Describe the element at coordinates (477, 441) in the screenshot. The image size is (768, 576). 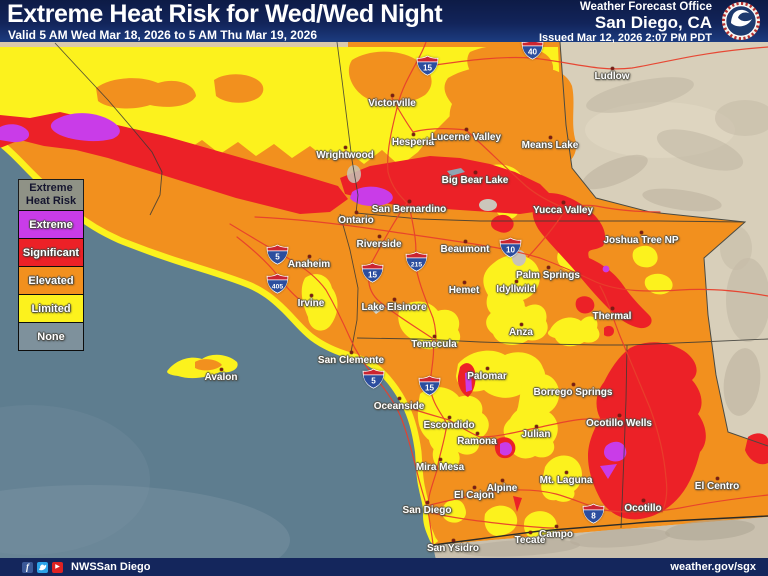
I see `city-label-ramona: Ramona` at that location.